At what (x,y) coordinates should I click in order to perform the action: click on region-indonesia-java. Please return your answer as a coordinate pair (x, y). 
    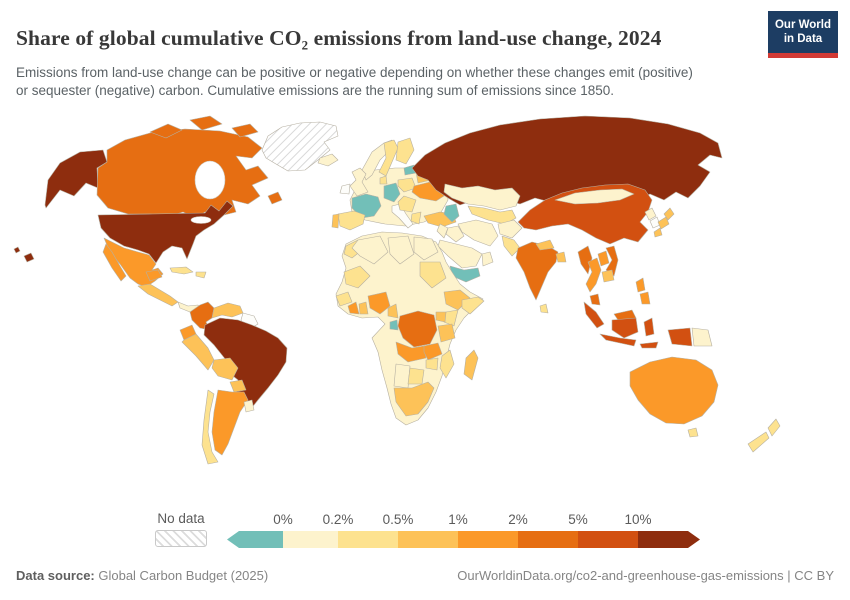
    Looking at the image, I should click on (618, 340).